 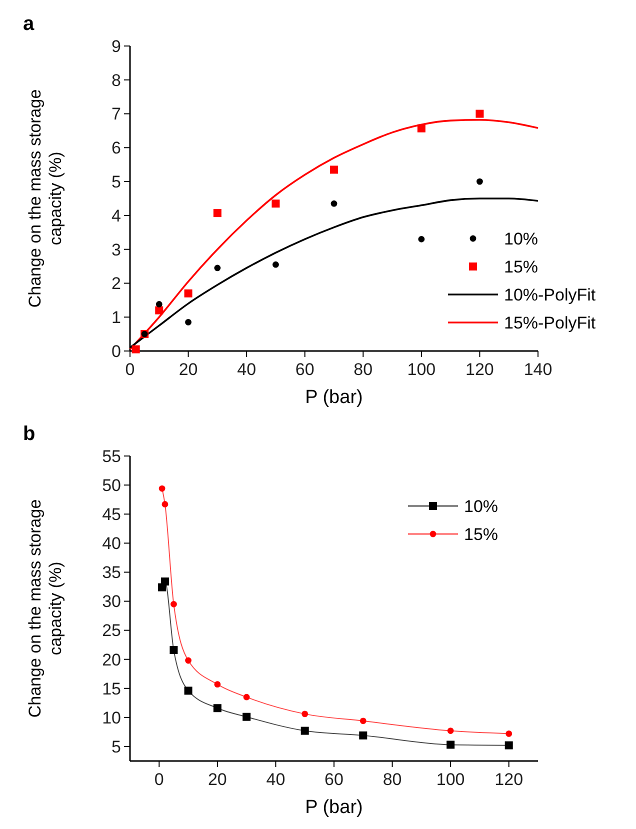 What do you see at coordinates (116, 318) in the screenshot?
I see `y-tick-label: 1` at bounding box center [116, 318].